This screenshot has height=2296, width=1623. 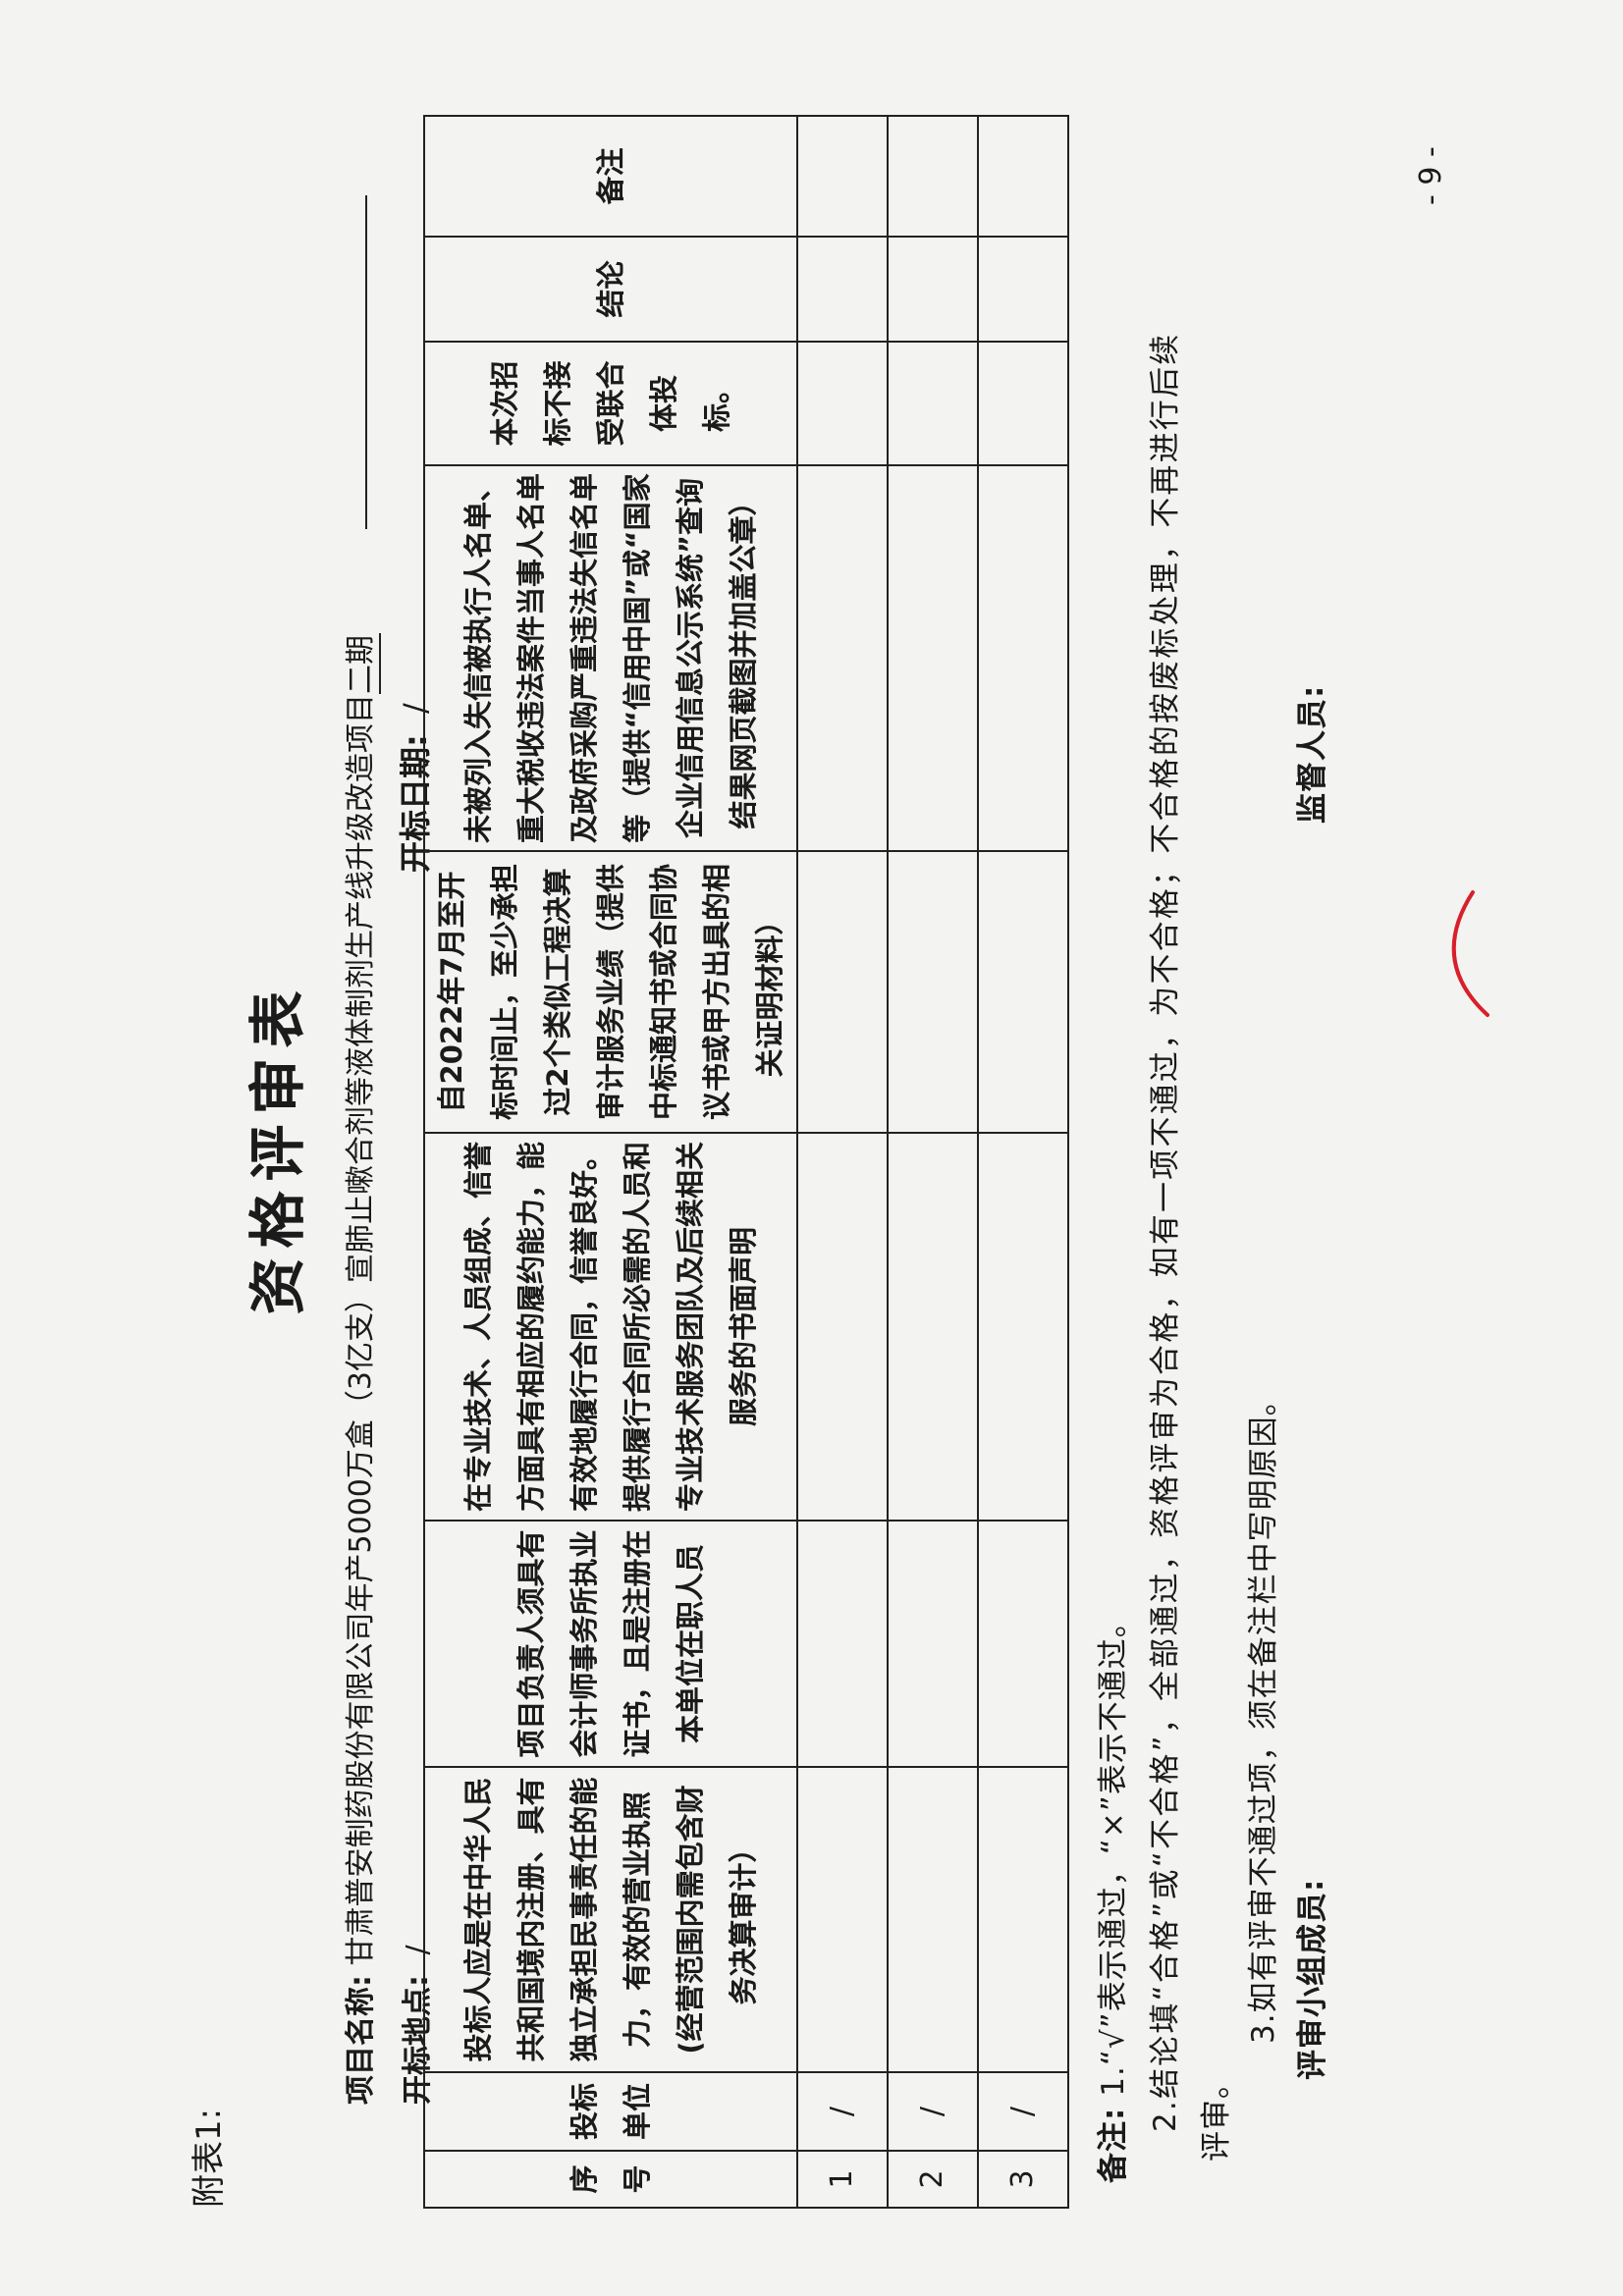 I want to click on header-remarks: 备注, so click(x=610, y=177).